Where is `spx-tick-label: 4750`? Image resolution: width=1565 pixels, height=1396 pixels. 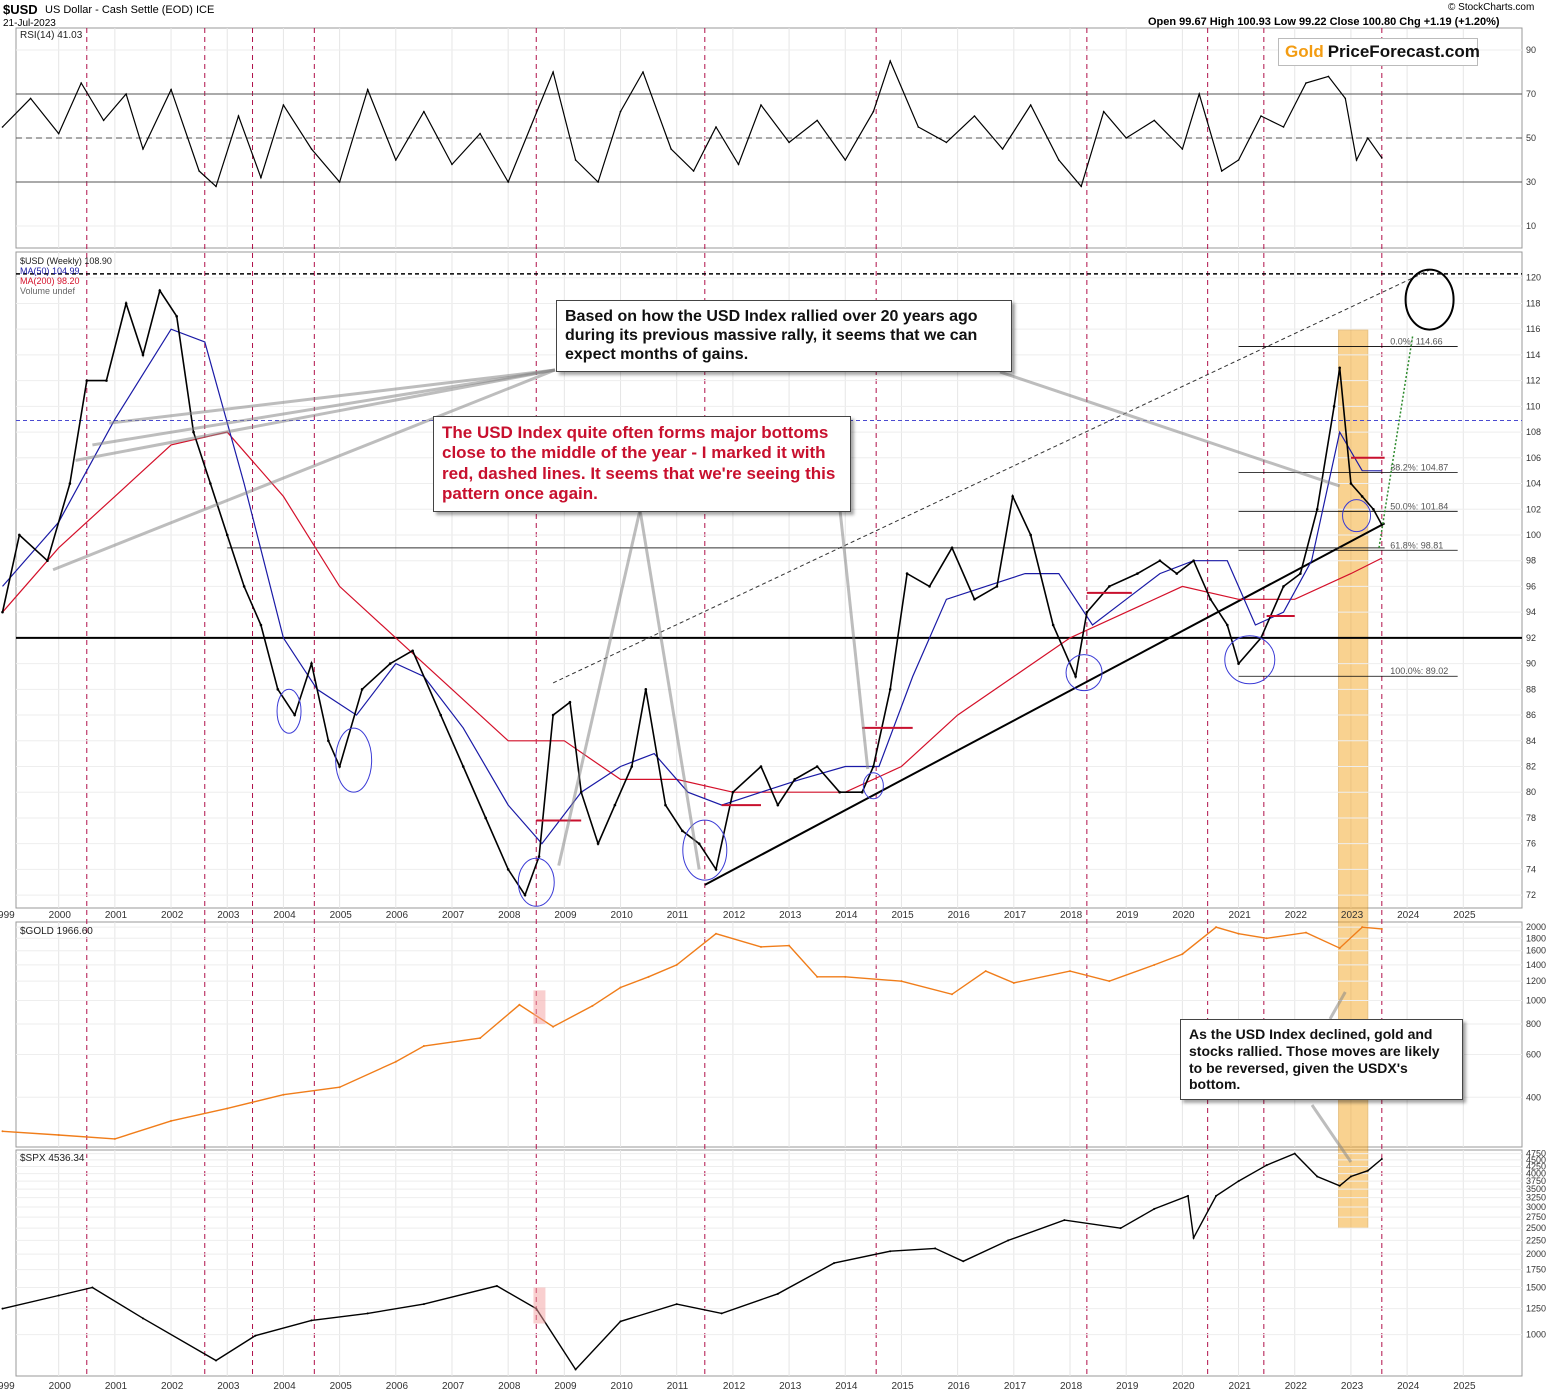 spx-tick-label: 4750 is located at coordinates (1536, 1154).